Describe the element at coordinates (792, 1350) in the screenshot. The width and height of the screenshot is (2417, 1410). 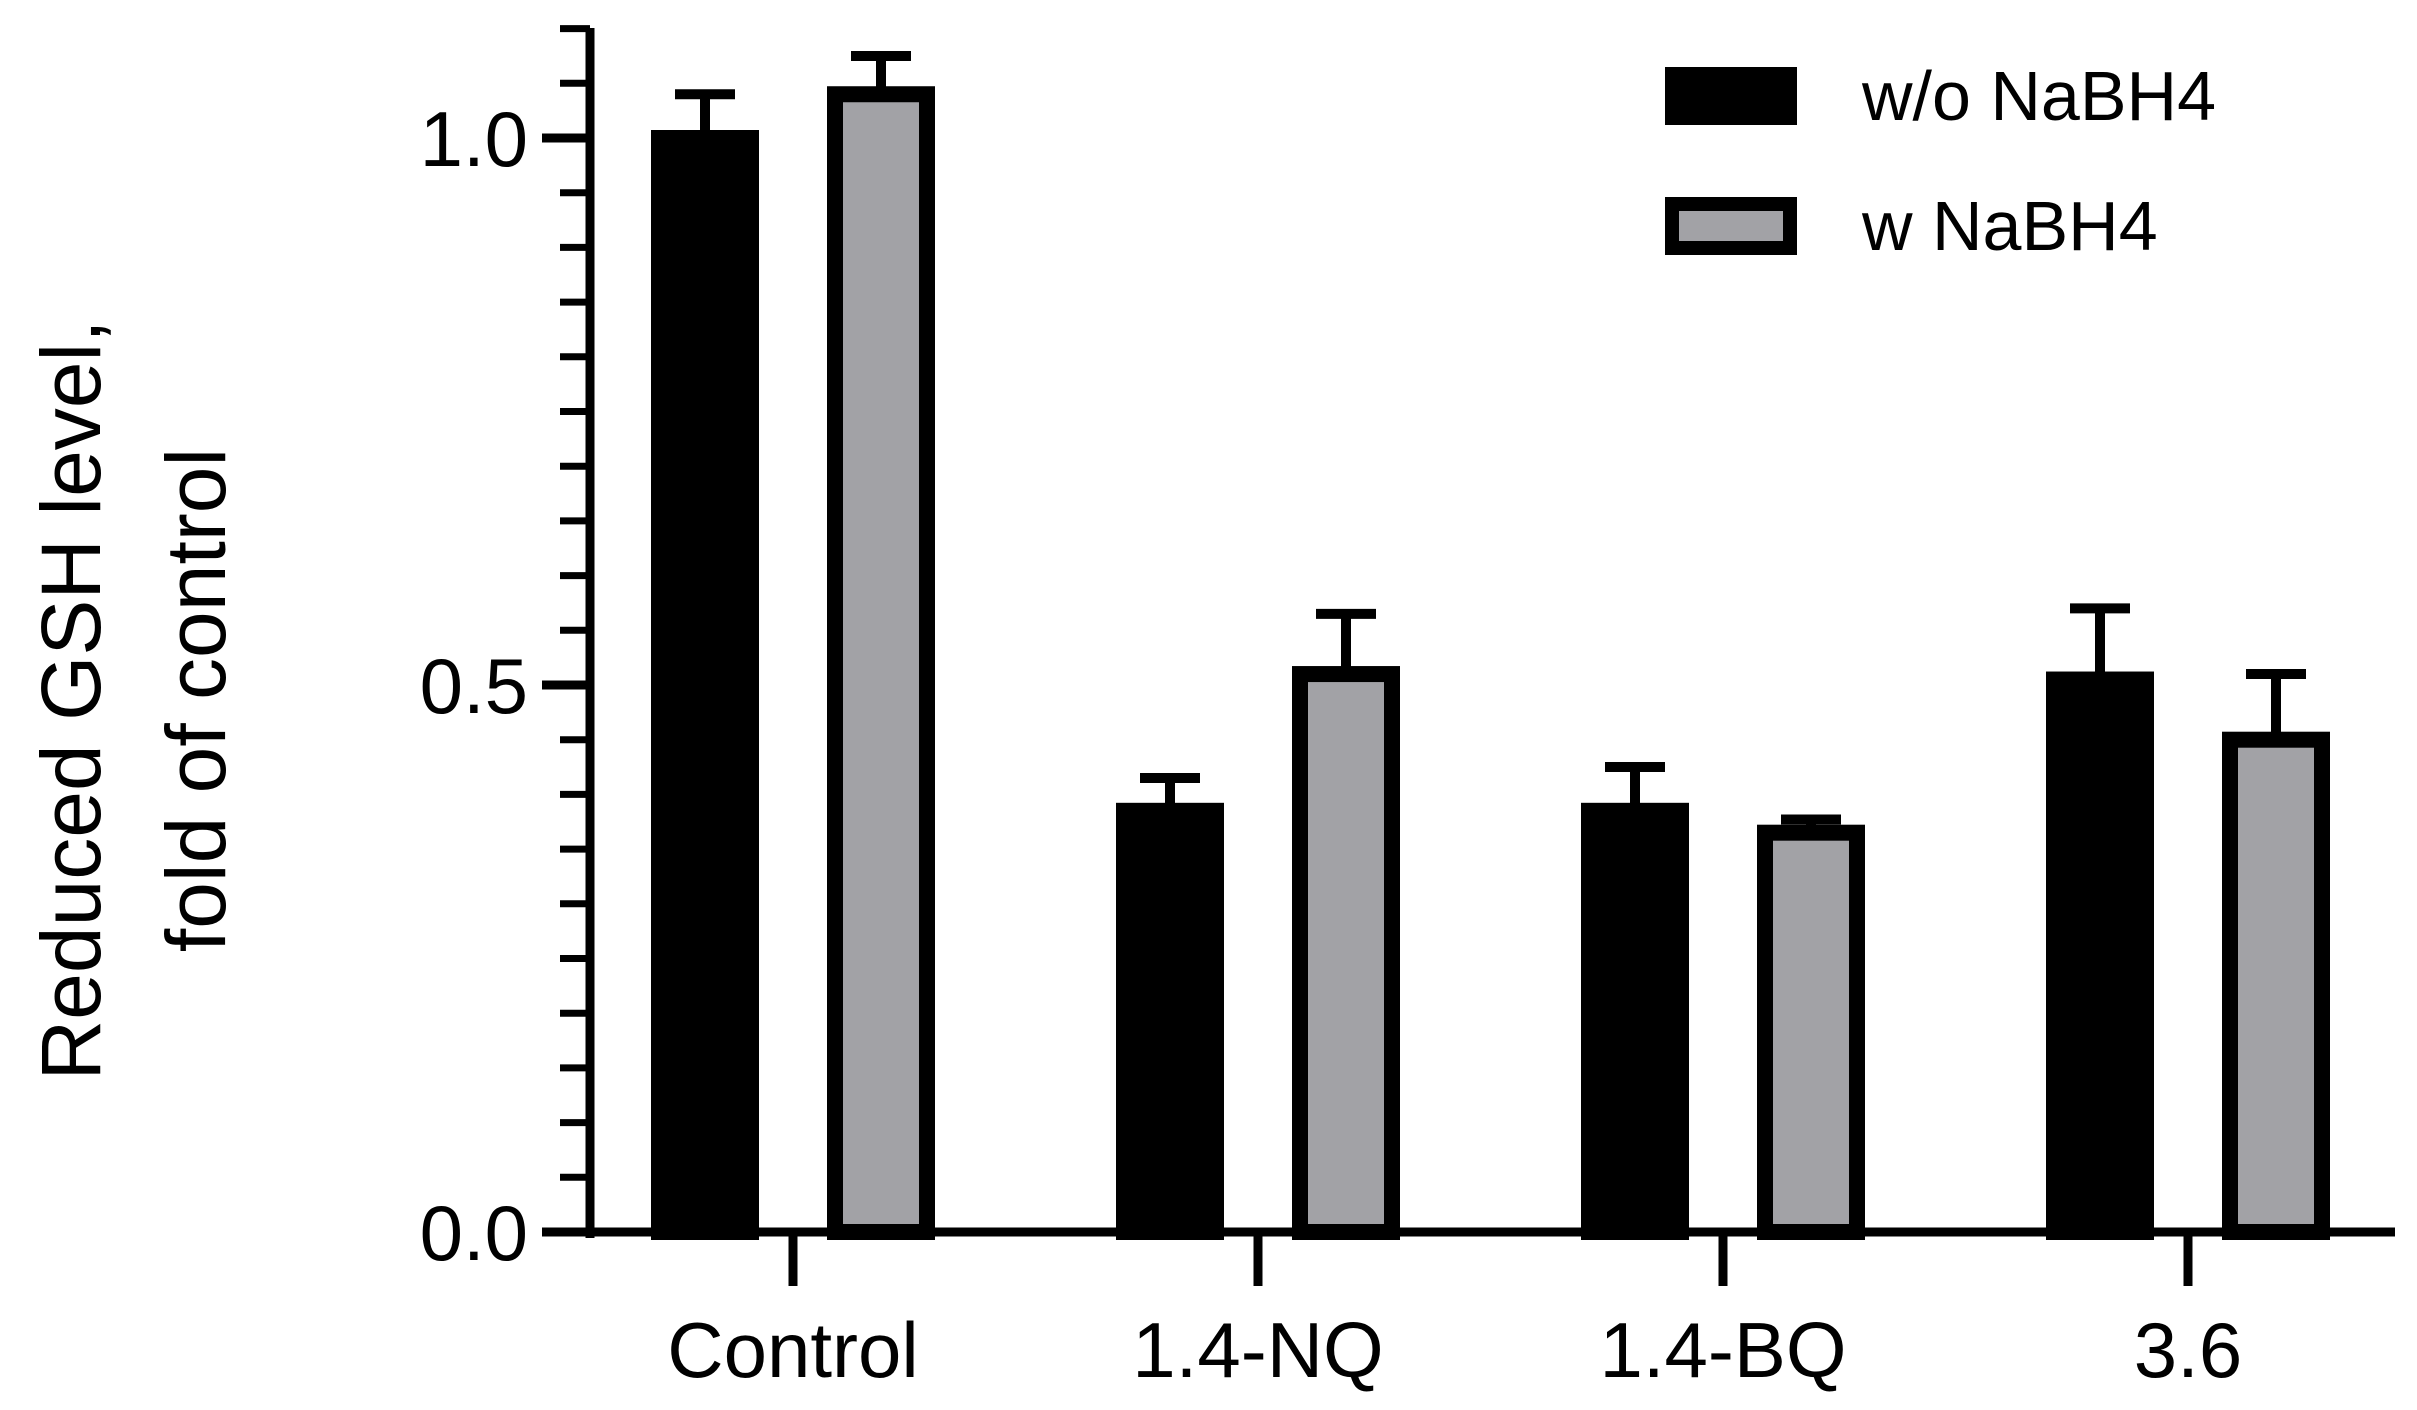
I see `x-tick-label: Control` at that location.